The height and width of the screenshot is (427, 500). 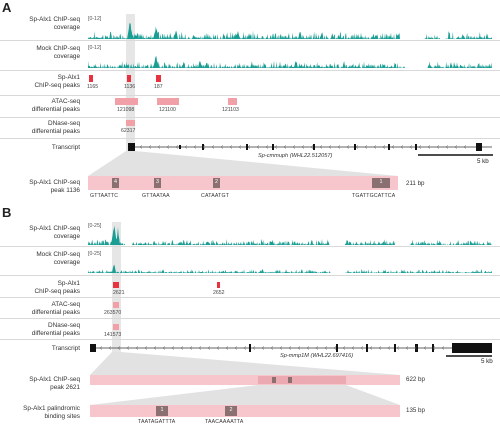 I want to click on motif-sequence: CATAATGT, so click(x=215, y=196).